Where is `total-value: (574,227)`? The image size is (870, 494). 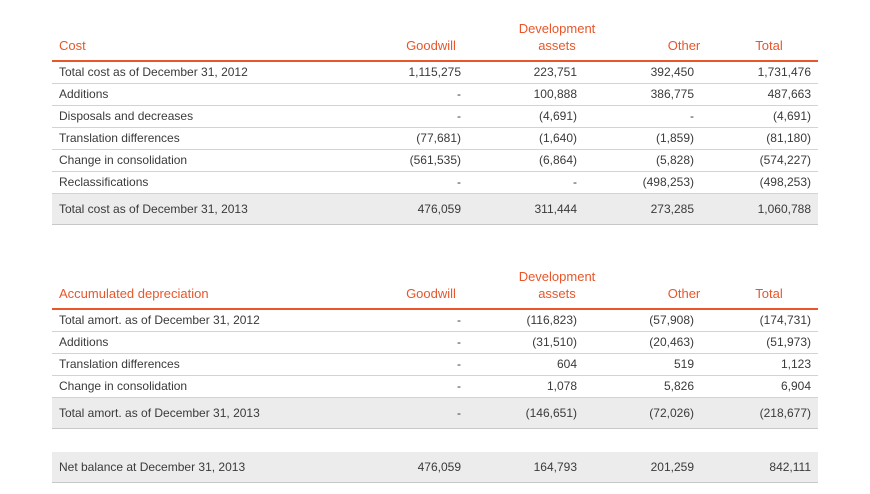 total-value: (574,227) is located at coordinates (785, 160).